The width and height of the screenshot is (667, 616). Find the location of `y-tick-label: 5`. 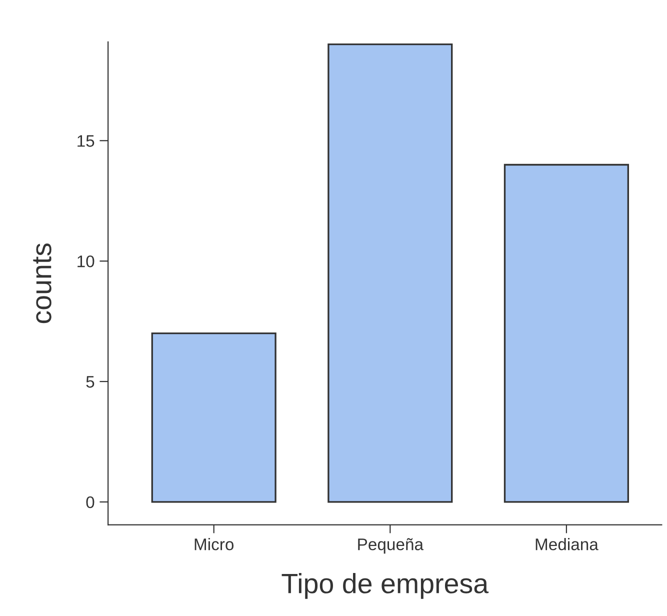

y-tick-label: 5 is located at coordinates (90, 382).